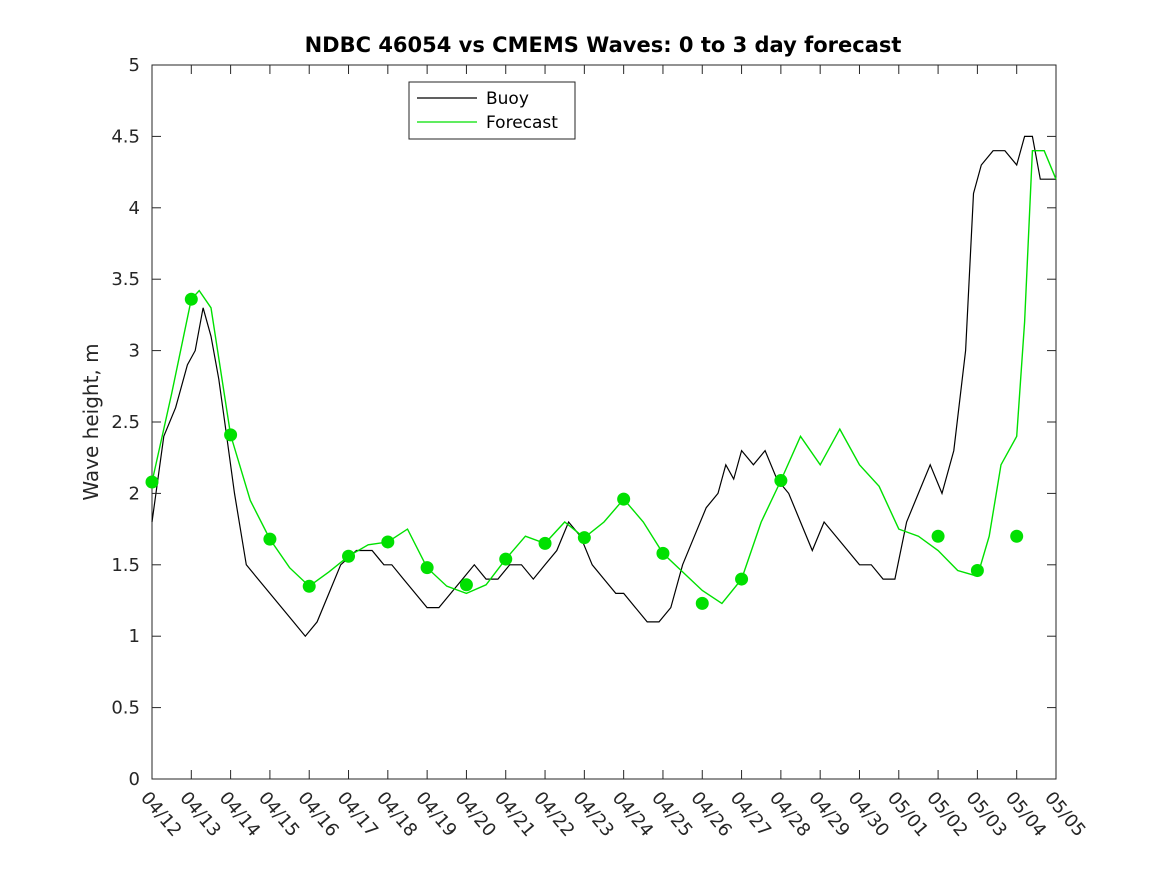 The image size is (1167, 875). Describe the element at coordinates (134, 208) in the screenshot. I see `y-tick-label: 4` at that location.